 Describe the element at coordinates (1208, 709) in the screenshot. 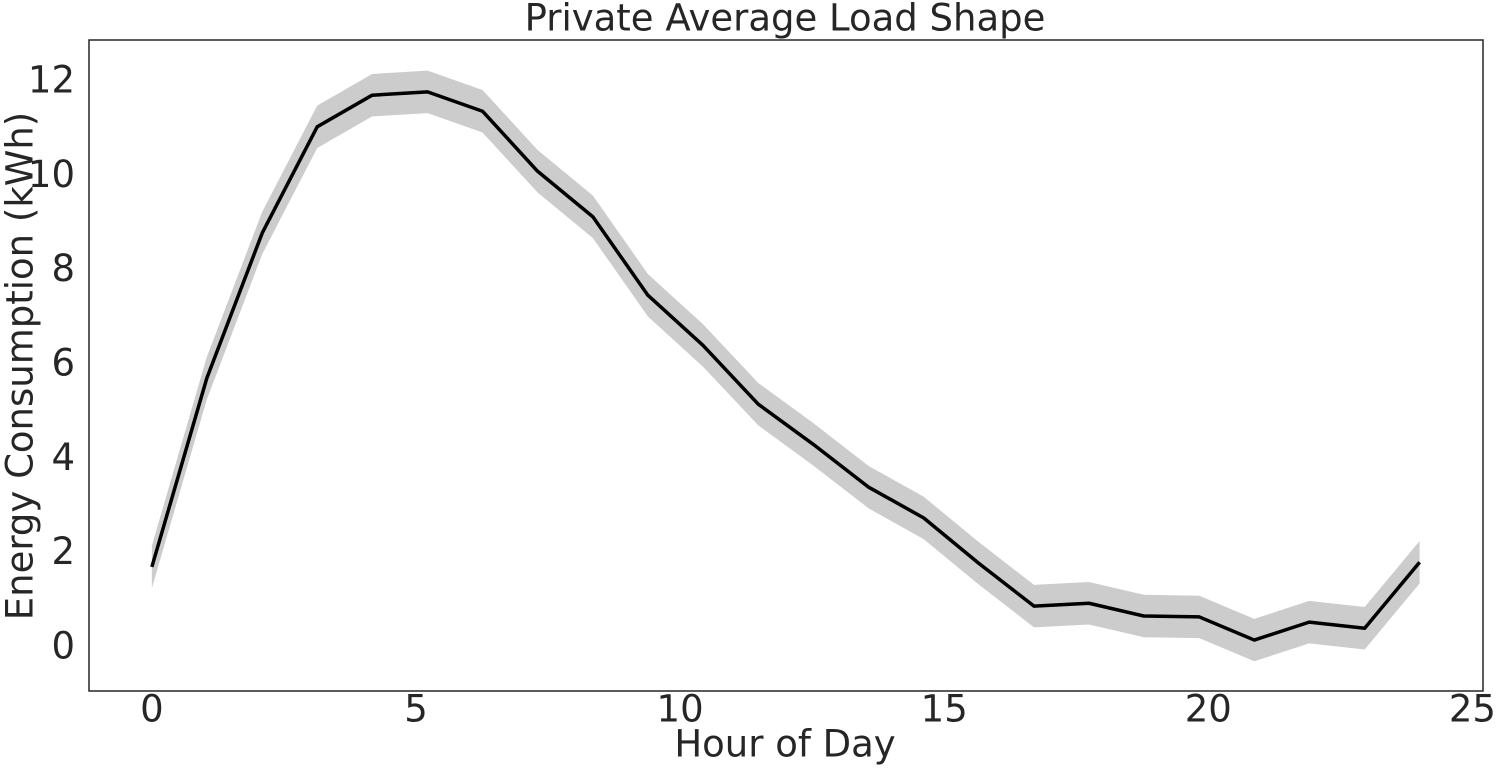

I see `x-tick-label: 20` at that location.